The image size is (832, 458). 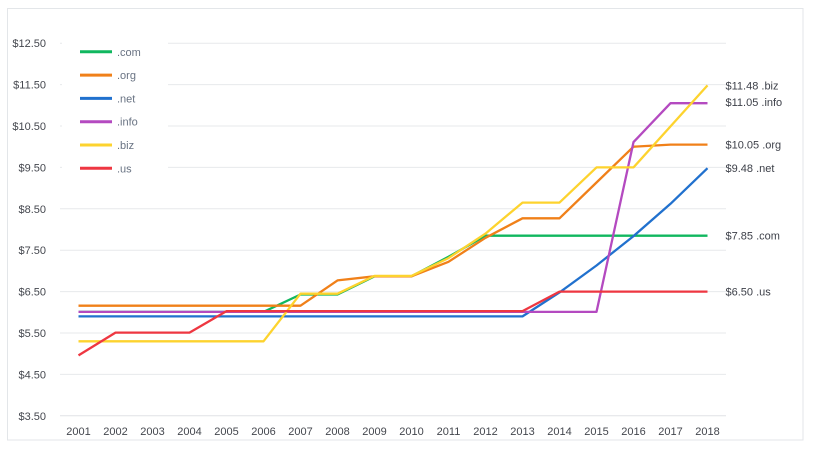 I want to click on svg-text: 2011, so click(x=449, y=432).